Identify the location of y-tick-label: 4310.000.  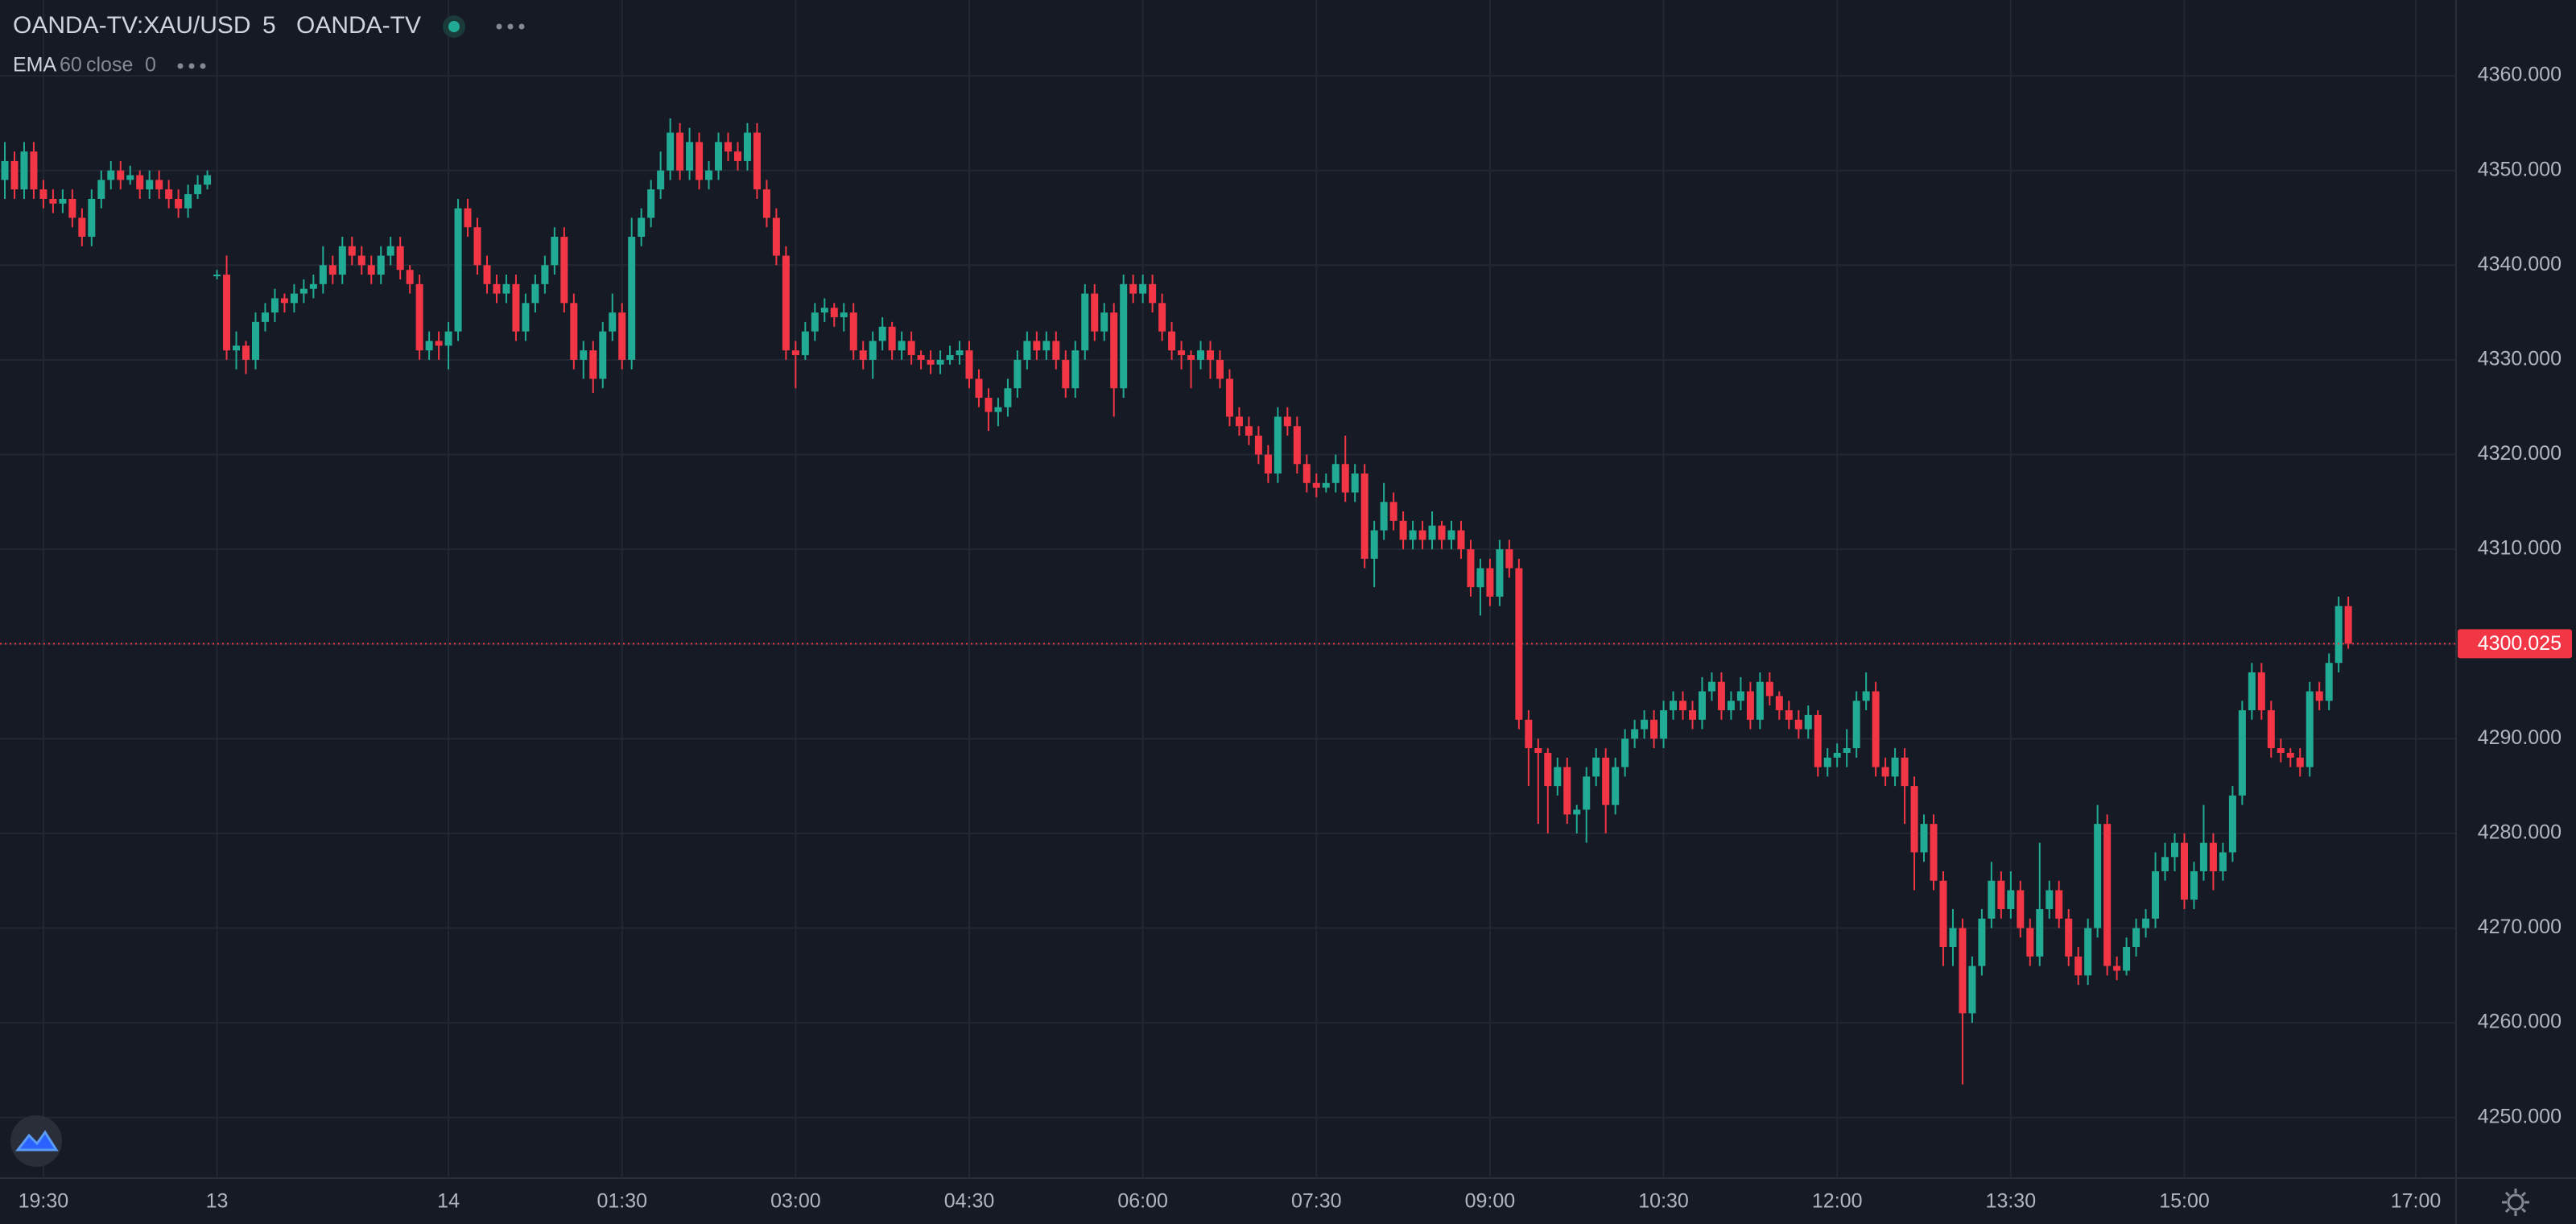
(2520, 548).